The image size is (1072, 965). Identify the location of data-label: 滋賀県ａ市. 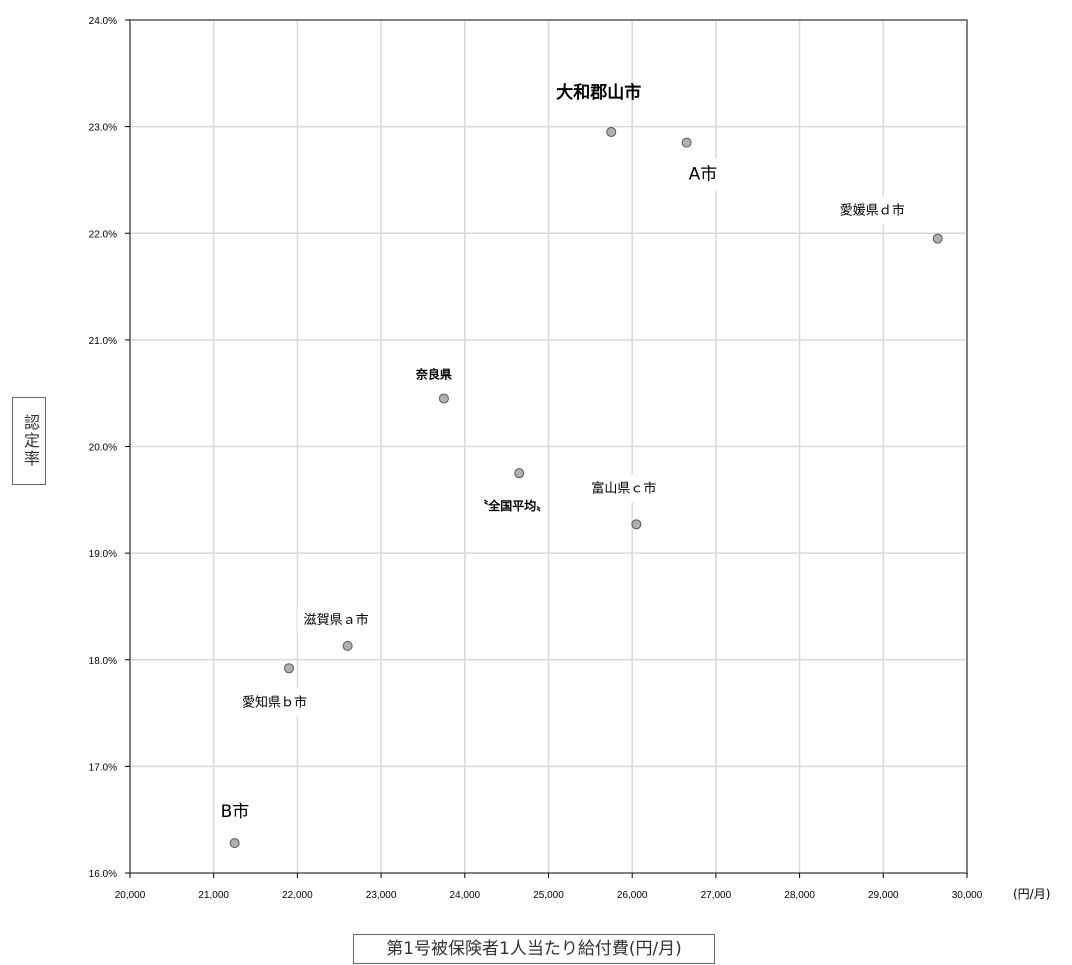
(336, 620).